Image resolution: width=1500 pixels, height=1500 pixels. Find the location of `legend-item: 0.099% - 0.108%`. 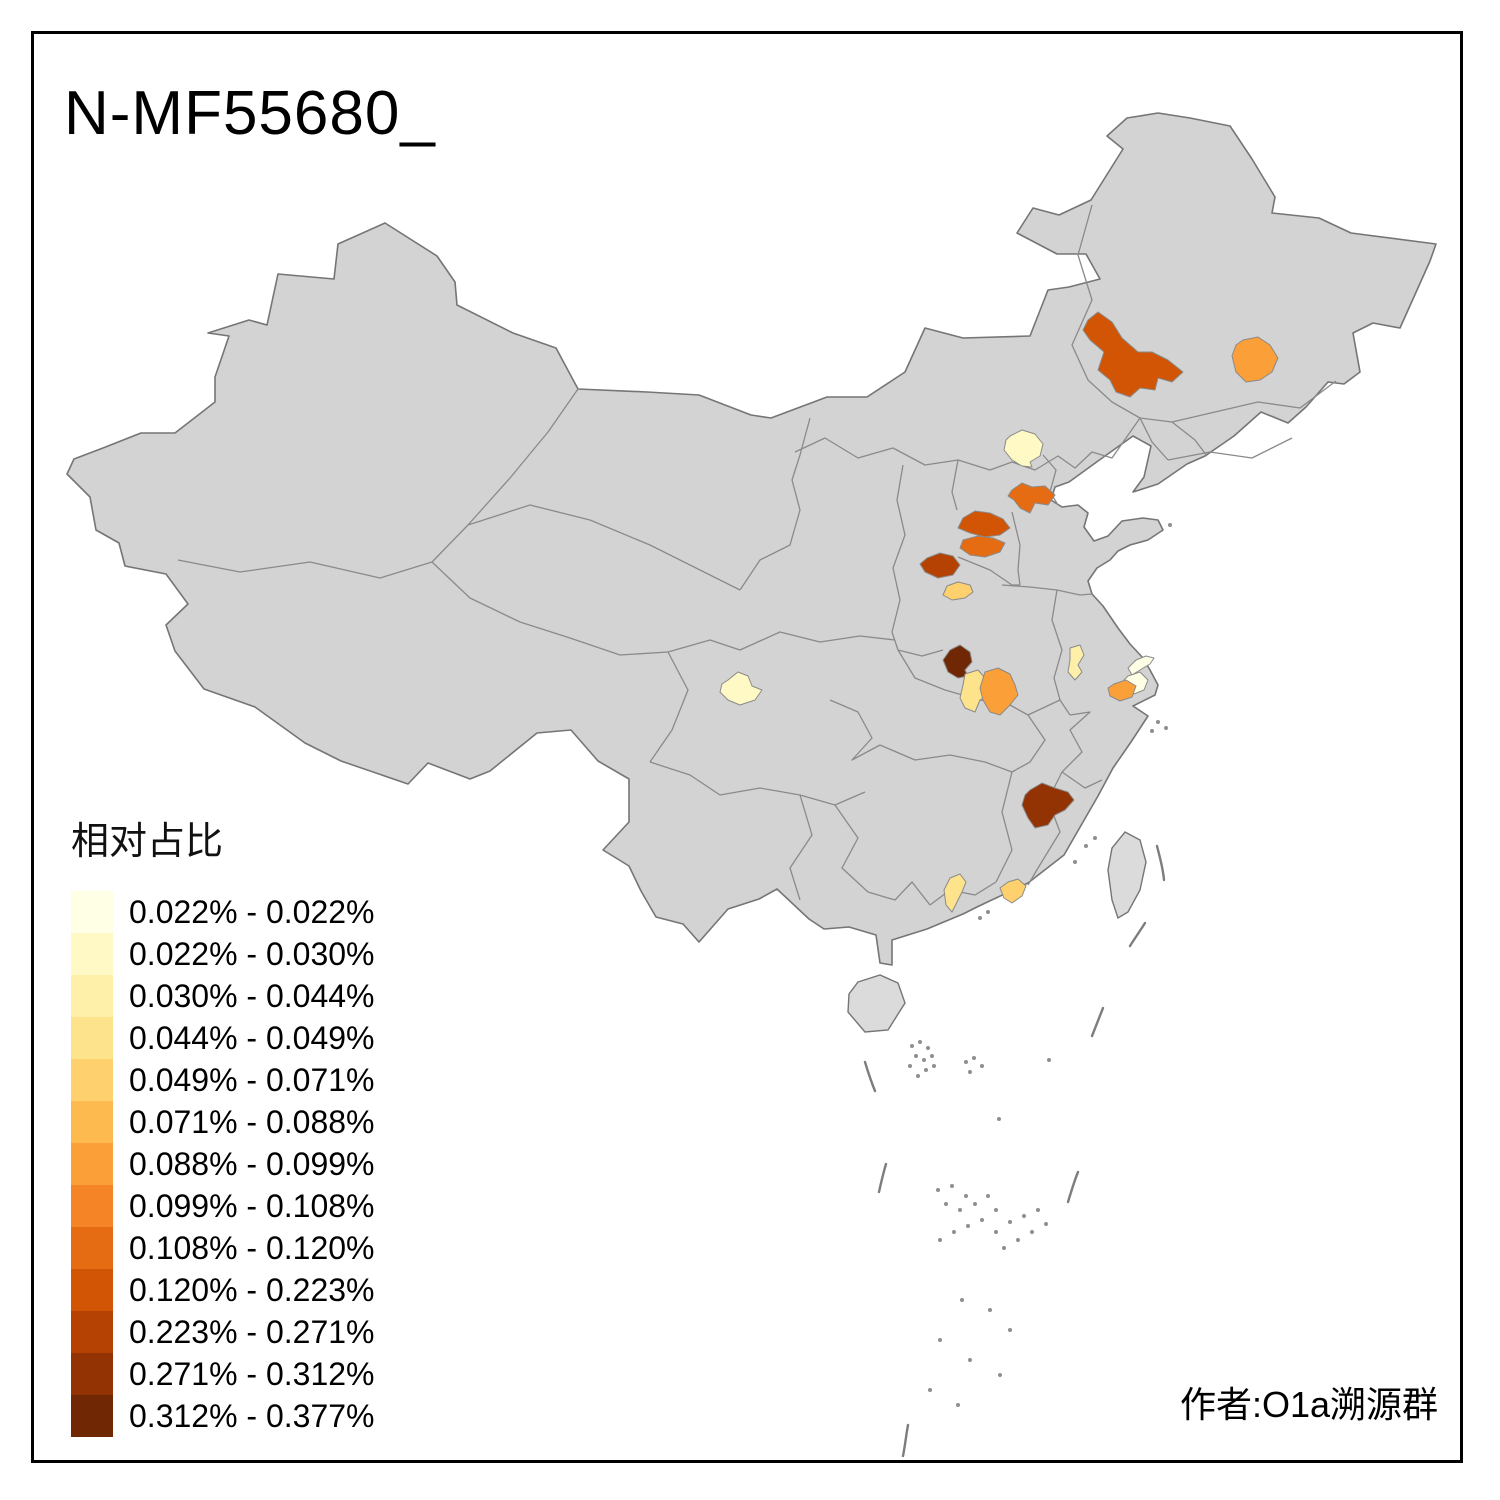

legend-item: 0.099% - 0.108% is located at coordinates (223, 1206).